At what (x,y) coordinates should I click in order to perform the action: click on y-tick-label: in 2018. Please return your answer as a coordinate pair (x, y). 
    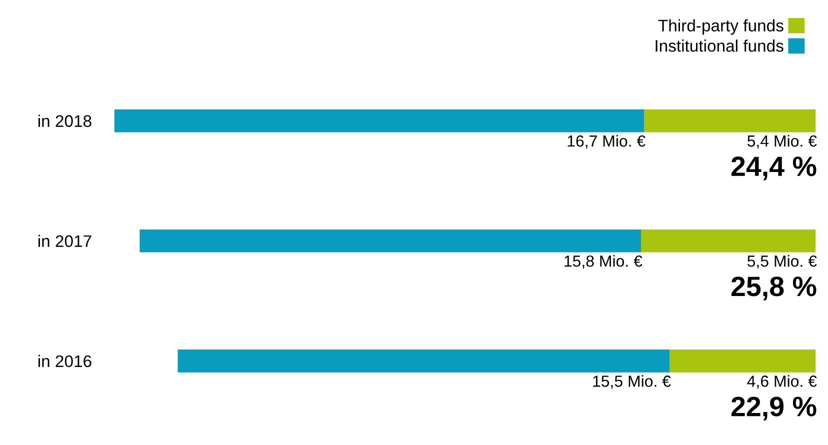
    Looking at the image, I should click on (65, 120).